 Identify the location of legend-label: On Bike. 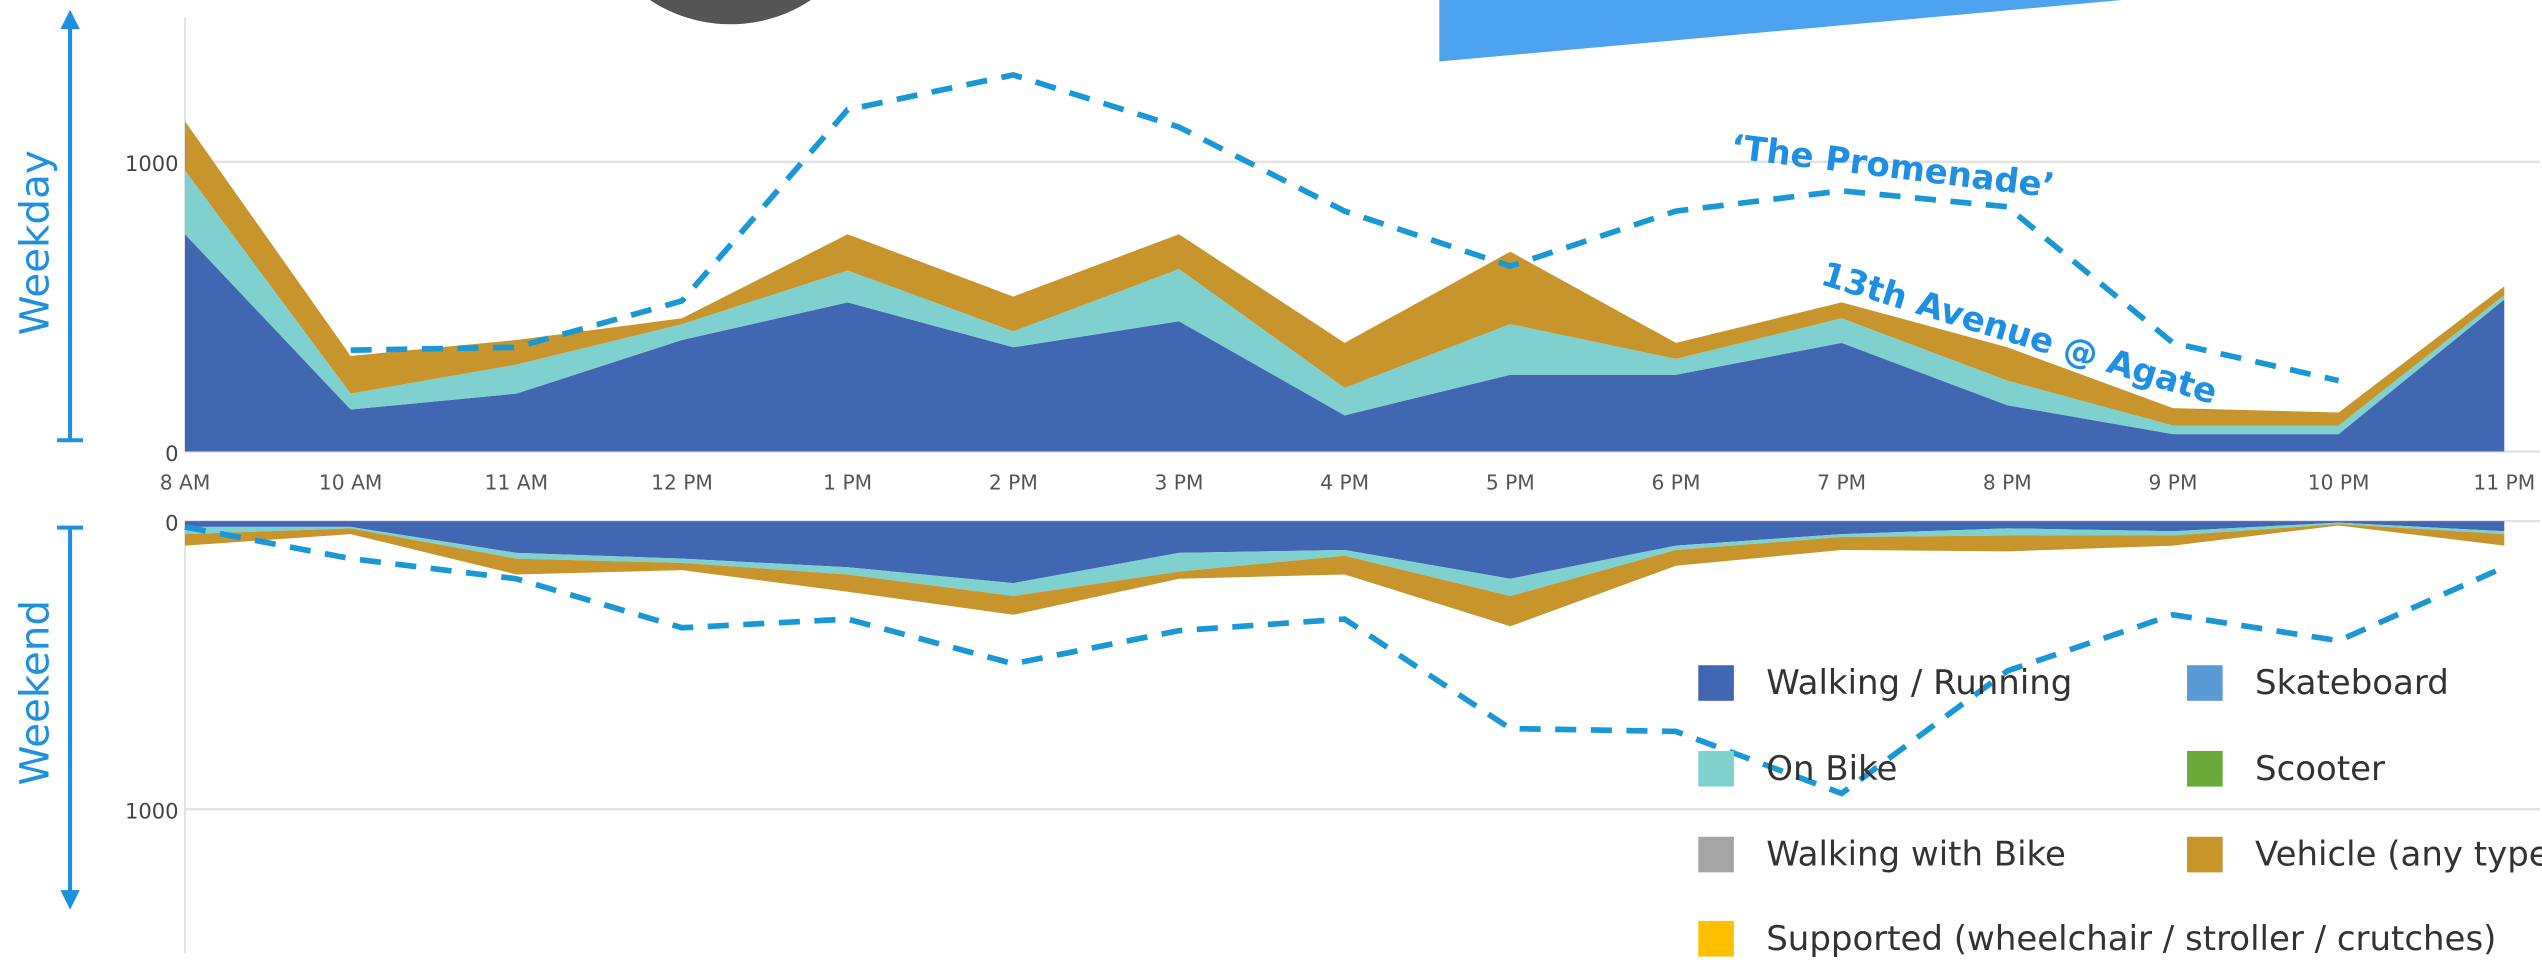
(1831, 769).